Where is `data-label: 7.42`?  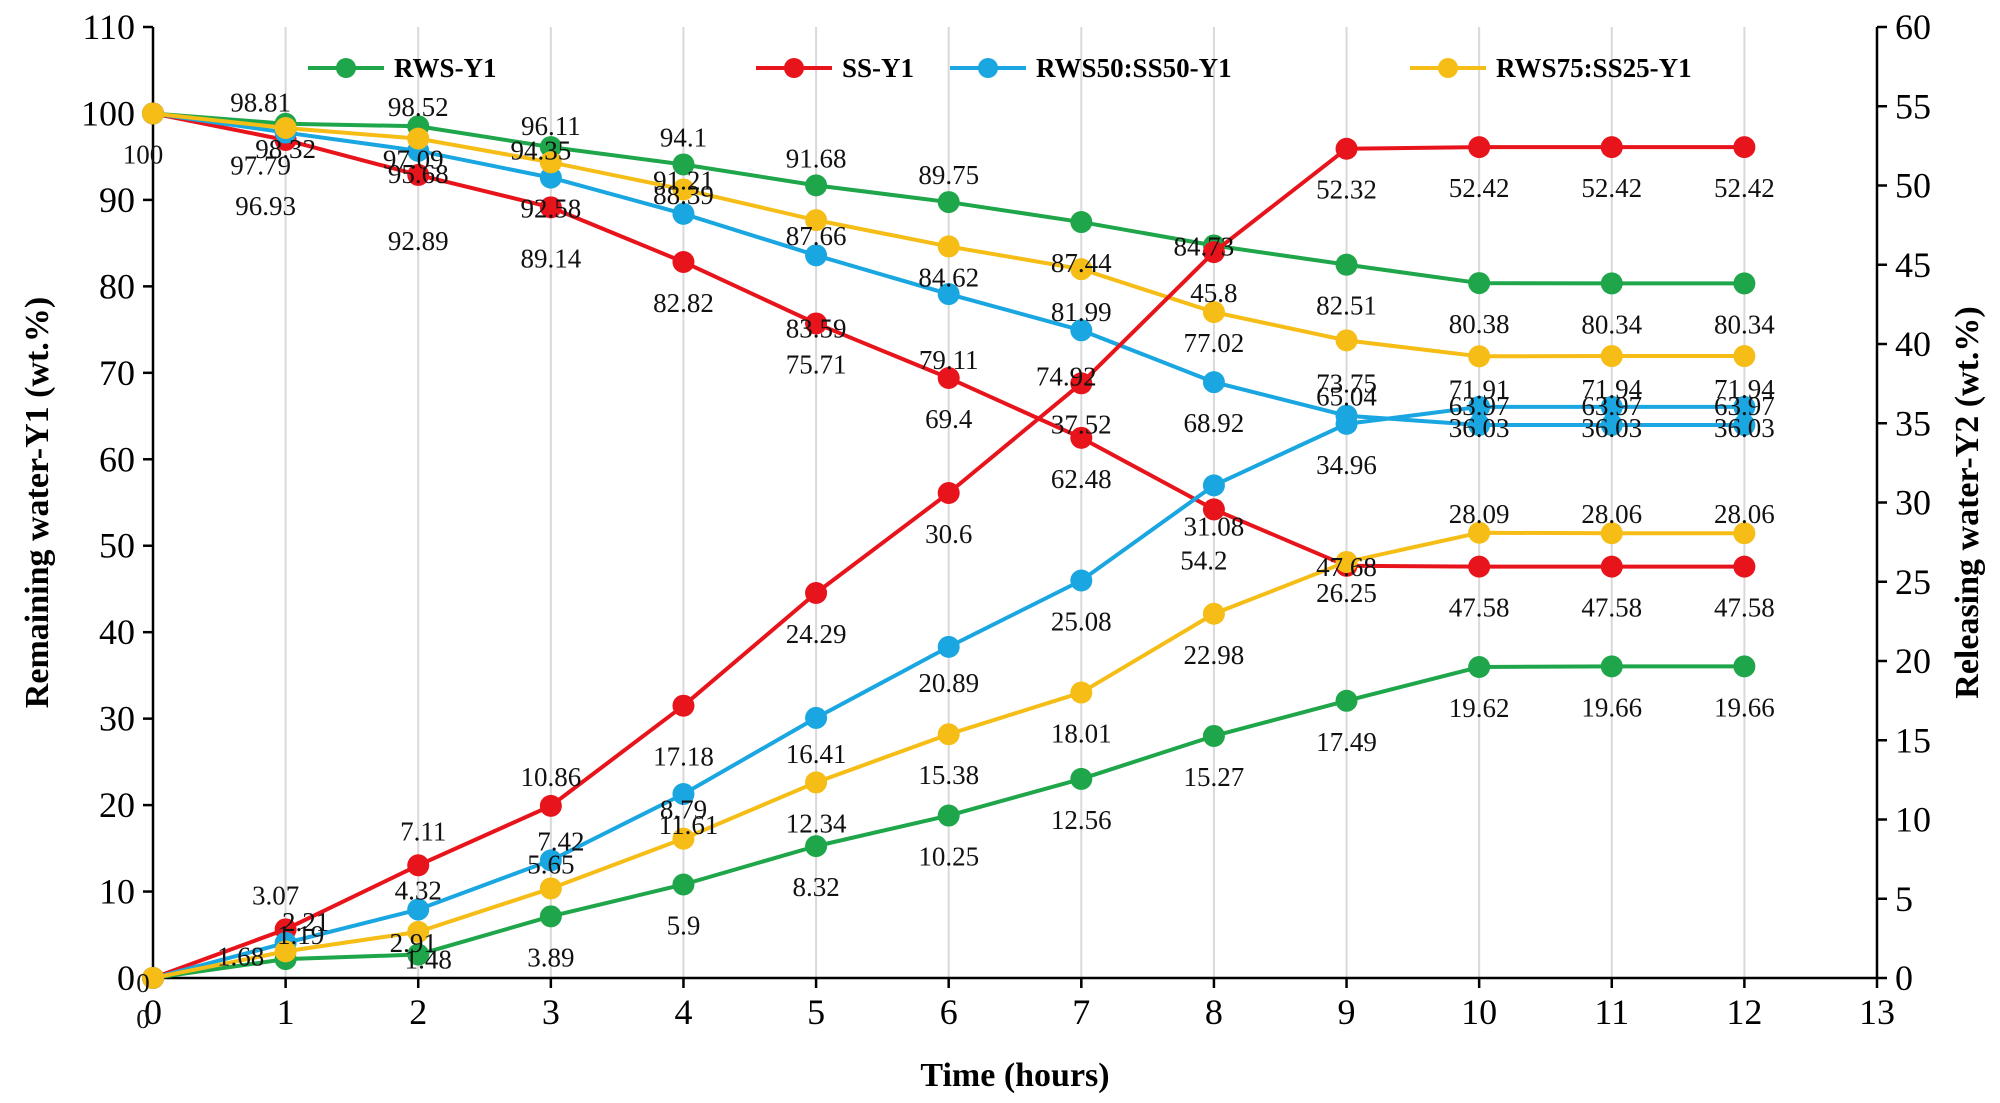
data-label: 7.42 is located at coordinates (560, 841).